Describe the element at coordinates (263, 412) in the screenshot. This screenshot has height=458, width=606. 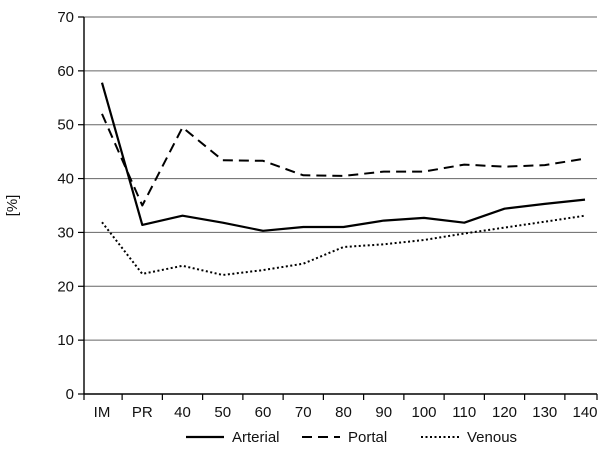
I see `x-tick-label: 60` at that location.